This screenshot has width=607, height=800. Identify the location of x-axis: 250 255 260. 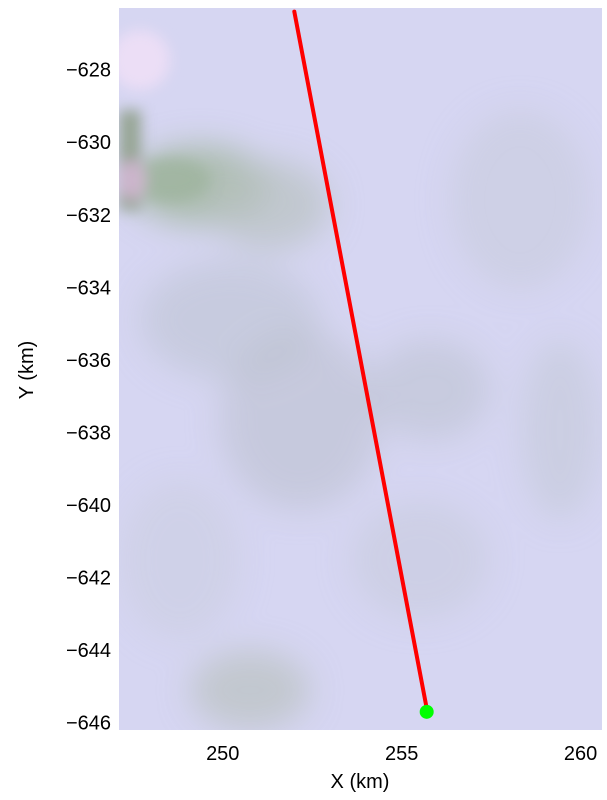
(401, 754).